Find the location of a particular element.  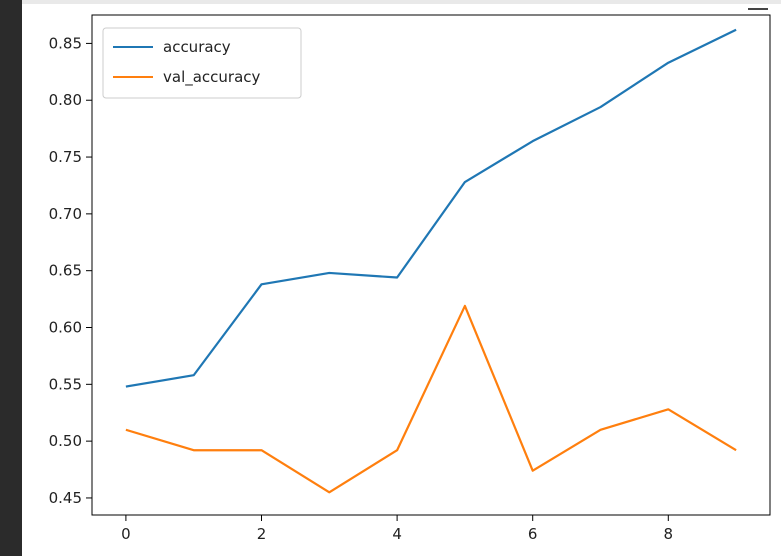

legend-label-accuracy: accuracy is located at coordinates (197, 47).